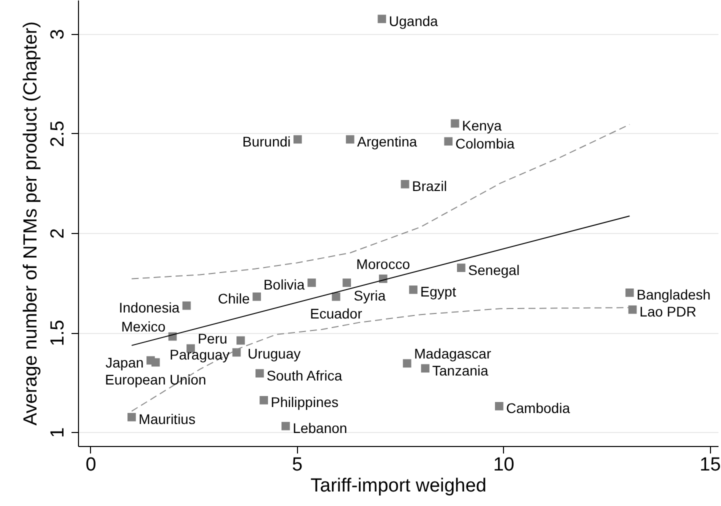  I want to click on x-axis-title: Tariff-import weighed, so click(398, 486).